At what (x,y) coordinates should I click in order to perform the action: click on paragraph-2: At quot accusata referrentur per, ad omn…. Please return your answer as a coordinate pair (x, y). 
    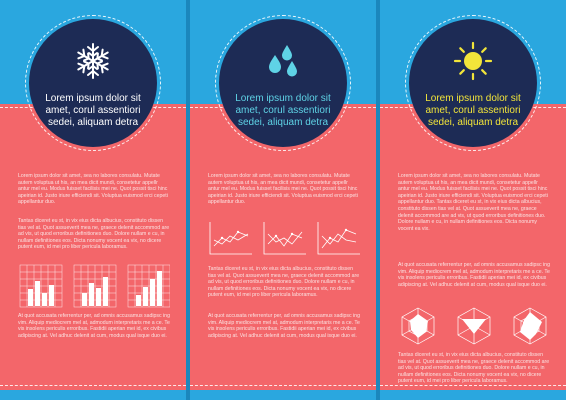
    Looking at the image, I should click on (474, 275).